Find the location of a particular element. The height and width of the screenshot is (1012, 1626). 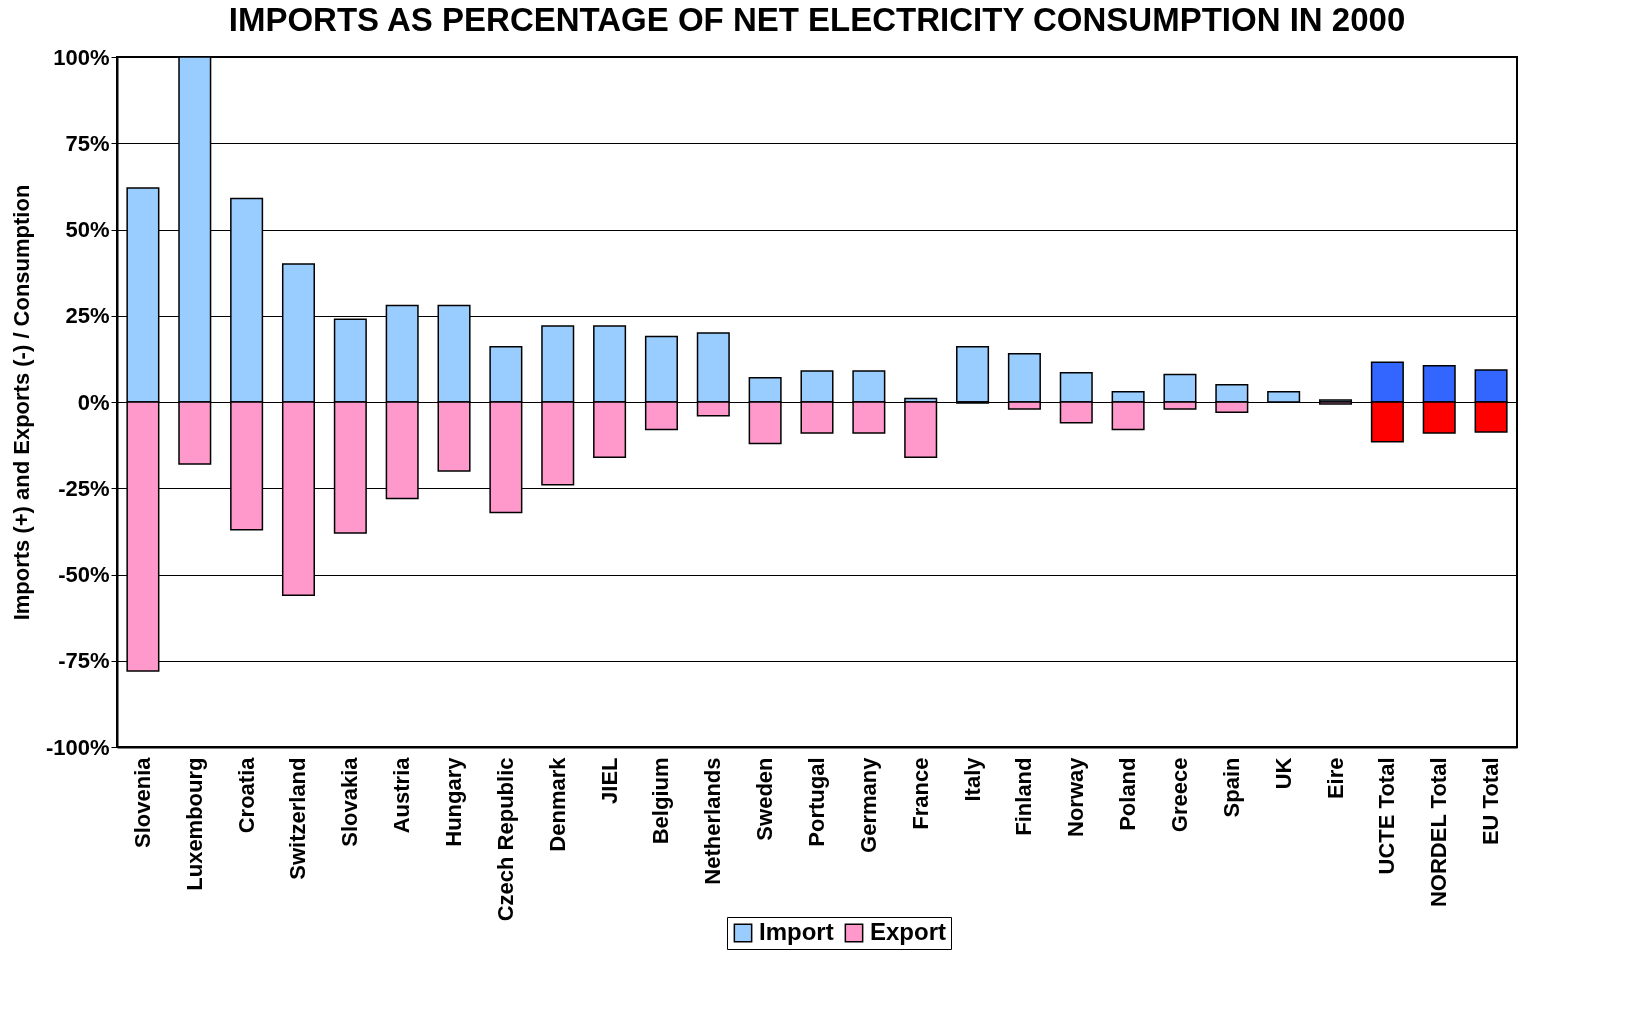

x-tick-label: Denmark is located at coordinates (557, 804).